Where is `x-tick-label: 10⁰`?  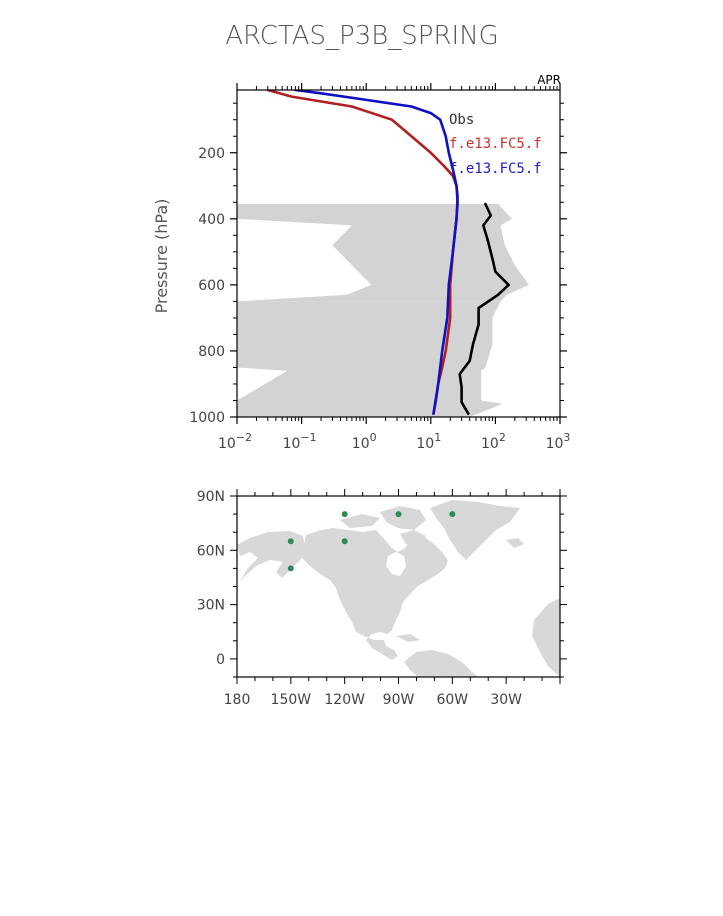 x-tick-label: 10⁰ is located at coordinates (364, 441).